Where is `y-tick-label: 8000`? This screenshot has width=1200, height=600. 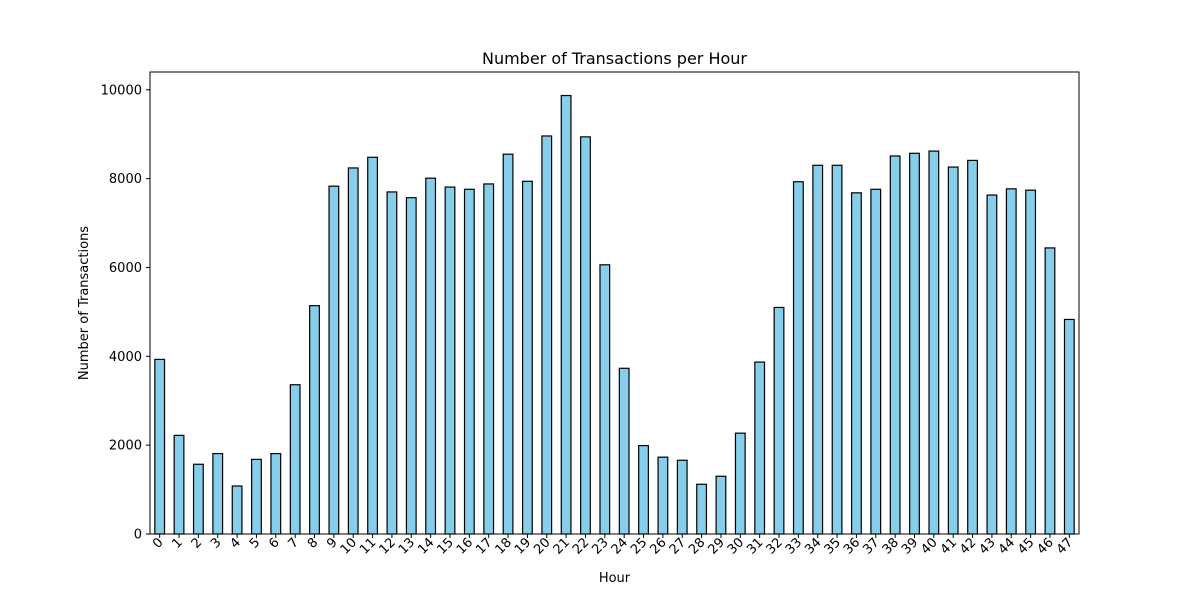 y-tick-label: 8000 is located at coordinates (125, 179).